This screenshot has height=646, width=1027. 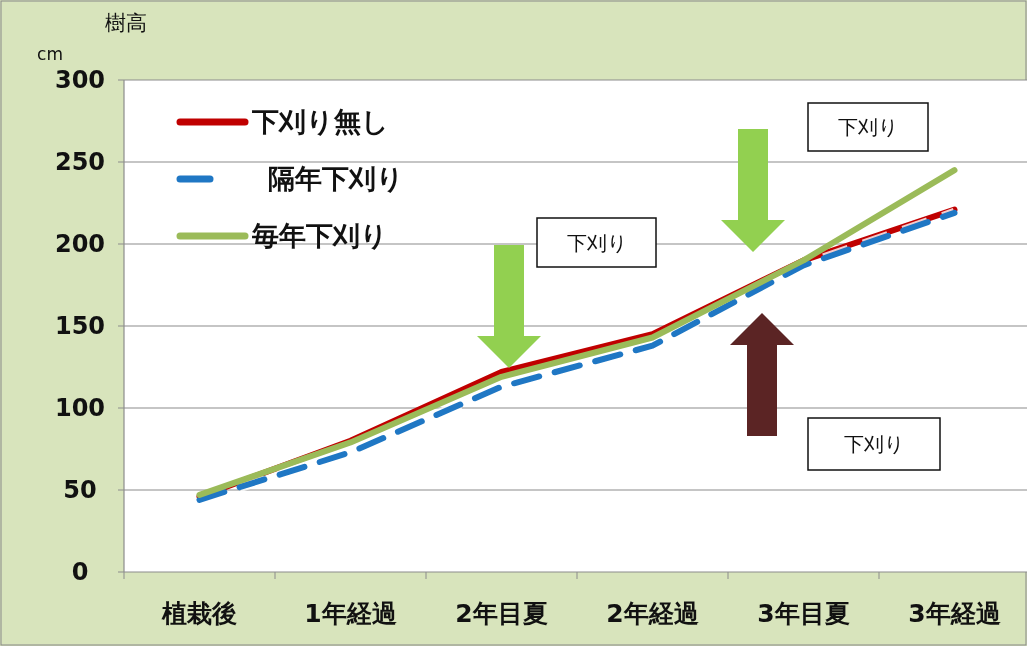 What do you see at coordinates (320, 121) in the screenshot?
I see `legend-label: 下刈り無し` at bounding box center [320, 121].